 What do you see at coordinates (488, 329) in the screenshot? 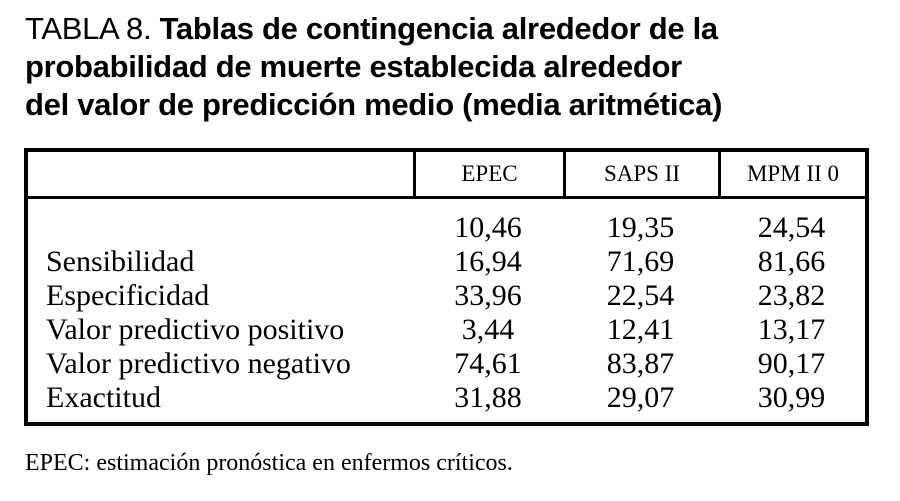
I see `cell-value: 3,44` at bounding box center [488, 329].